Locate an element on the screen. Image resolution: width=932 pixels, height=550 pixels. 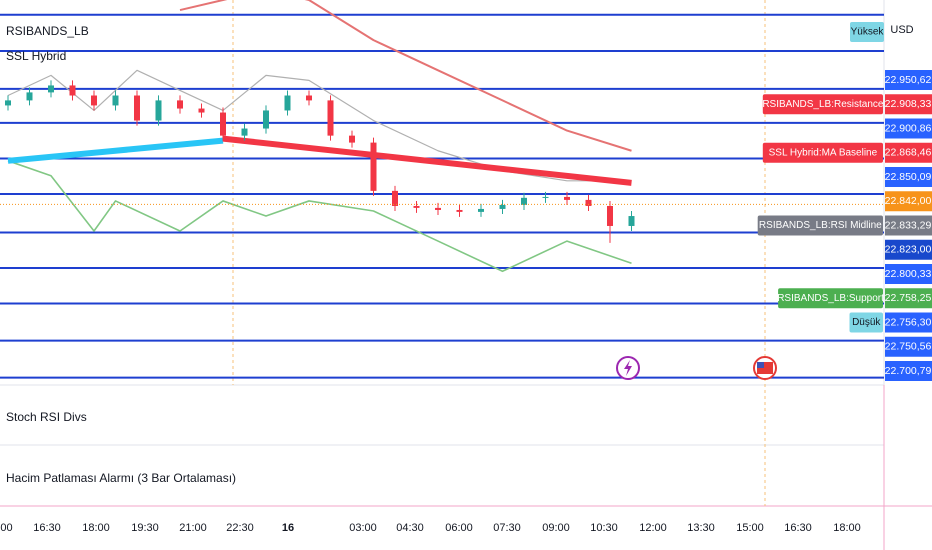
x-tick-label: 21:00 is located at coordinates (193, 528).